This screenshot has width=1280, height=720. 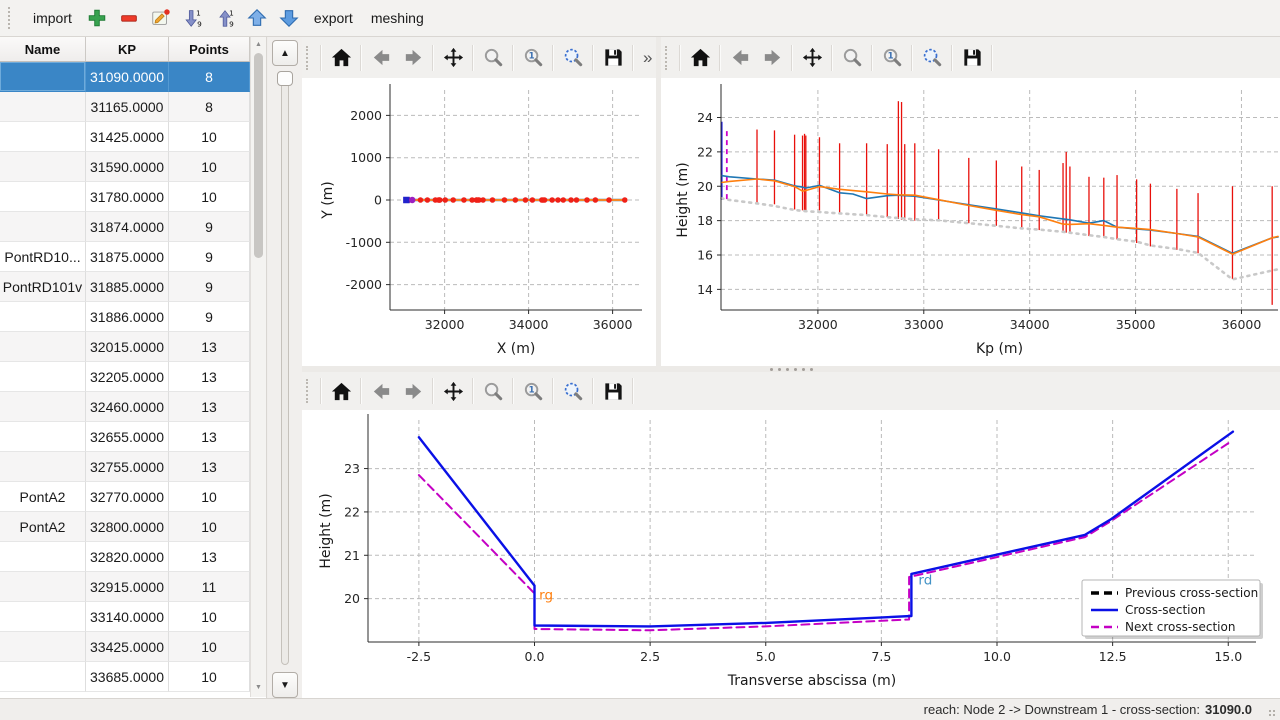 What do you see at coordinates (127, 347) in the screenshot?
I see `cell-kp: 32015.0000` at bounding box center [127, 347].